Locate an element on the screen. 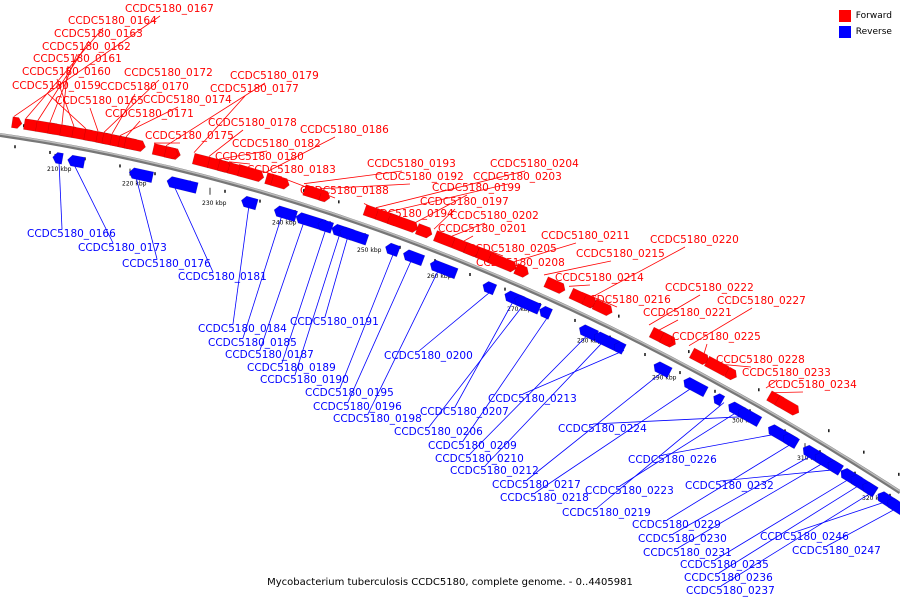 The height and width of the screenshot is (600, 900). legend-reverse: Reverse is located at coordinates (865, 32).